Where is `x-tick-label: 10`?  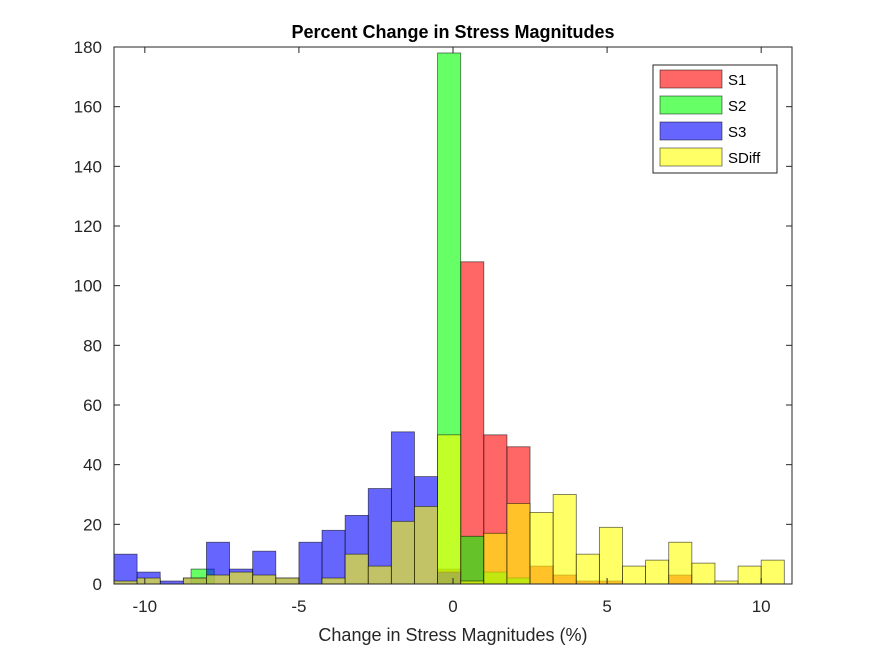 x-tick-label: 10 is located at coordinates (761, 606).